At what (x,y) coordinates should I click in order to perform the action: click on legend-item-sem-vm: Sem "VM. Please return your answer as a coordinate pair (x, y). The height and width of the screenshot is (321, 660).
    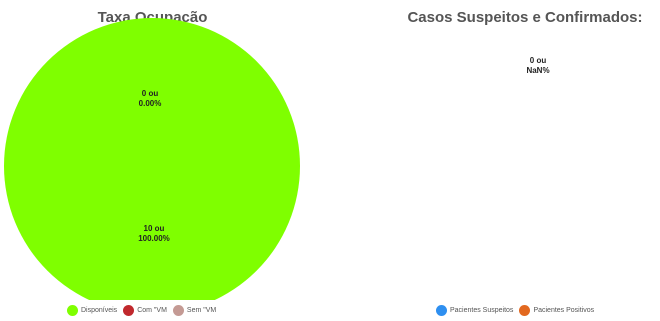
    Looking at the image, I should click on (194, 310).